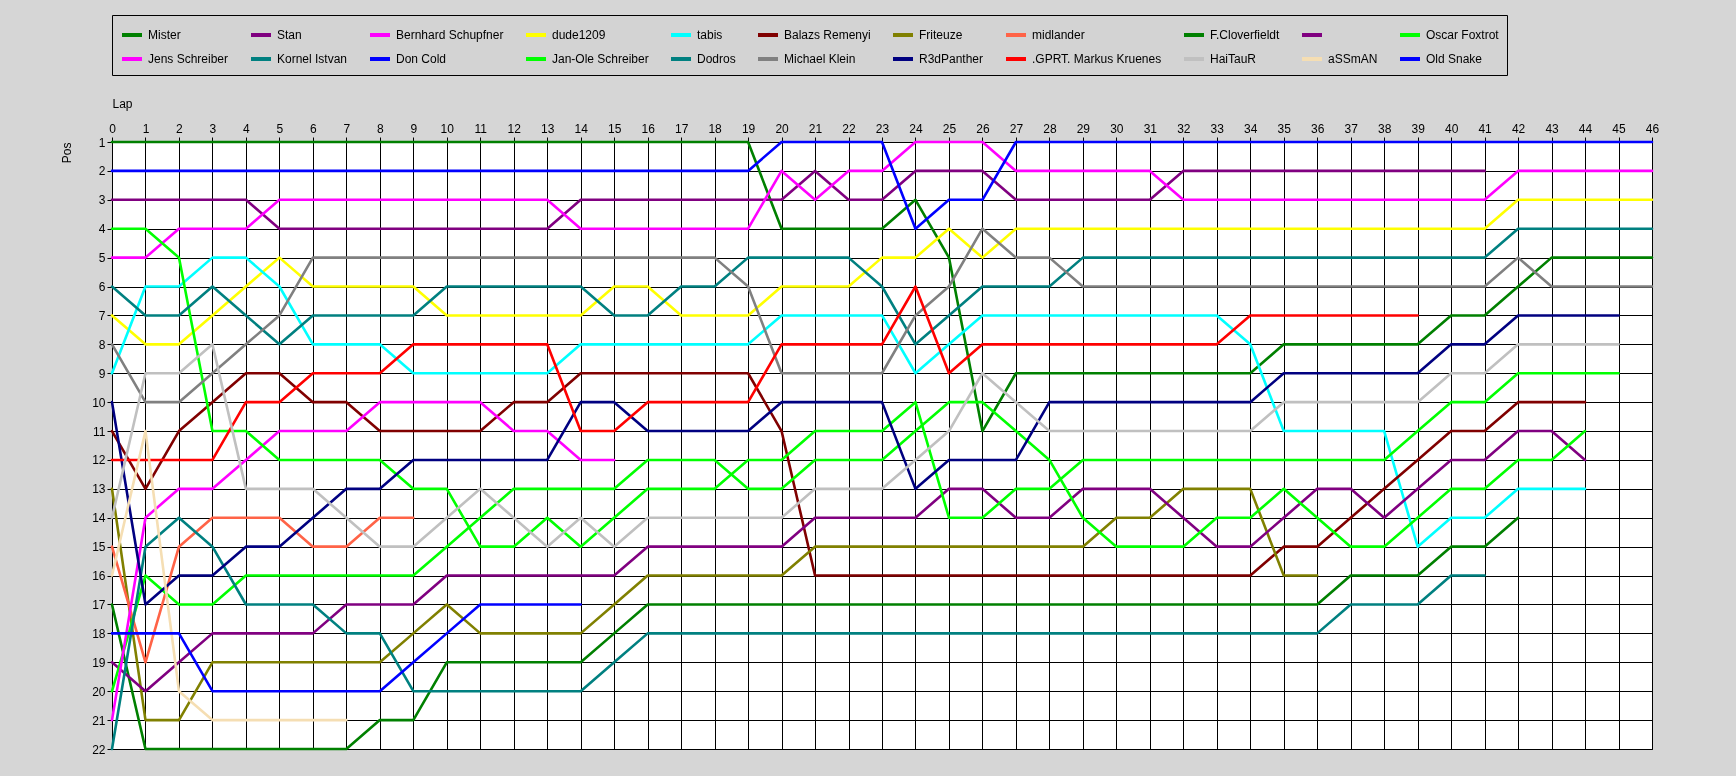 The height and width of the screenshot is (776, 1736). Describe the element at coordinates (102, 142) in the screenshot. I see `y-tick-label: 1` at that location.